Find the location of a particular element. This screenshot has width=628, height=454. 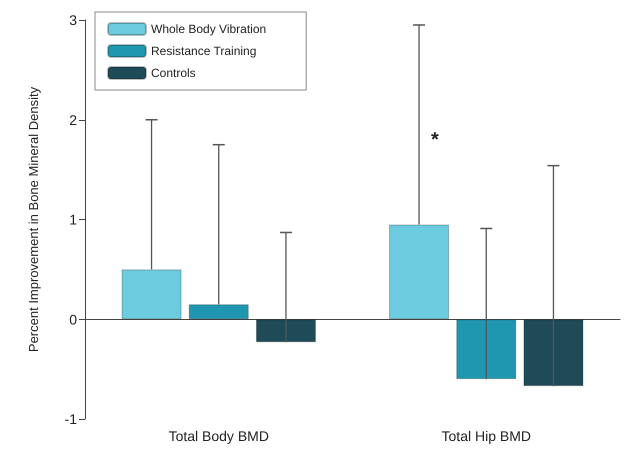

annotation: * is located at coordinates (435, 140).